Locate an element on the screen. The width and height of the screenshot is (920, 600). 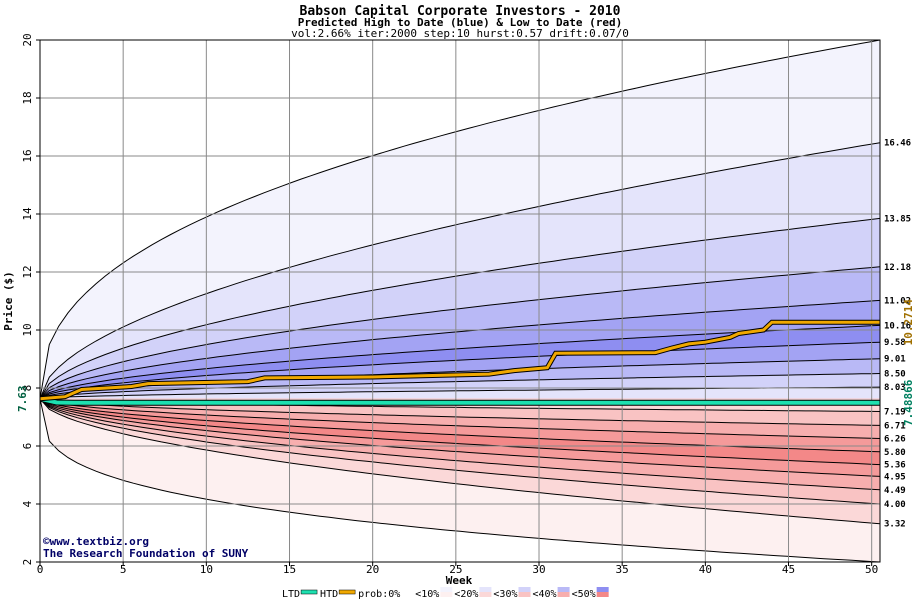
band-end-label: 16.46 is located at coordinates (897, 144).